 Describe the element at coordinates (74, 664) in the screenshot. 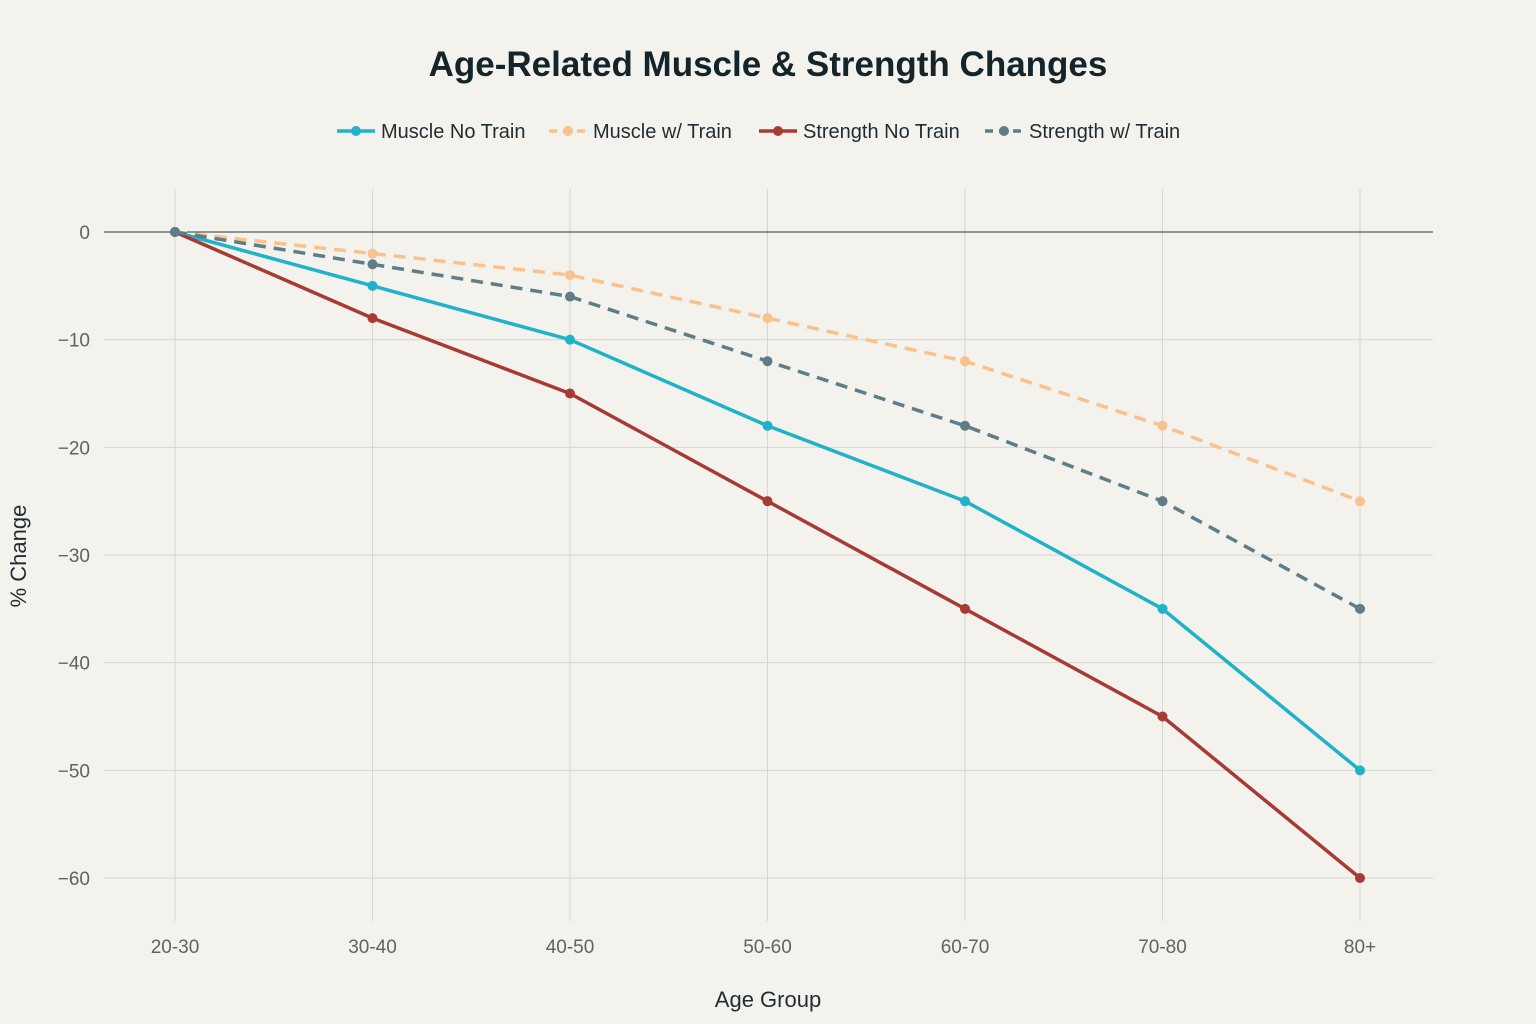

I see `y-tick-label: −40` at that location.